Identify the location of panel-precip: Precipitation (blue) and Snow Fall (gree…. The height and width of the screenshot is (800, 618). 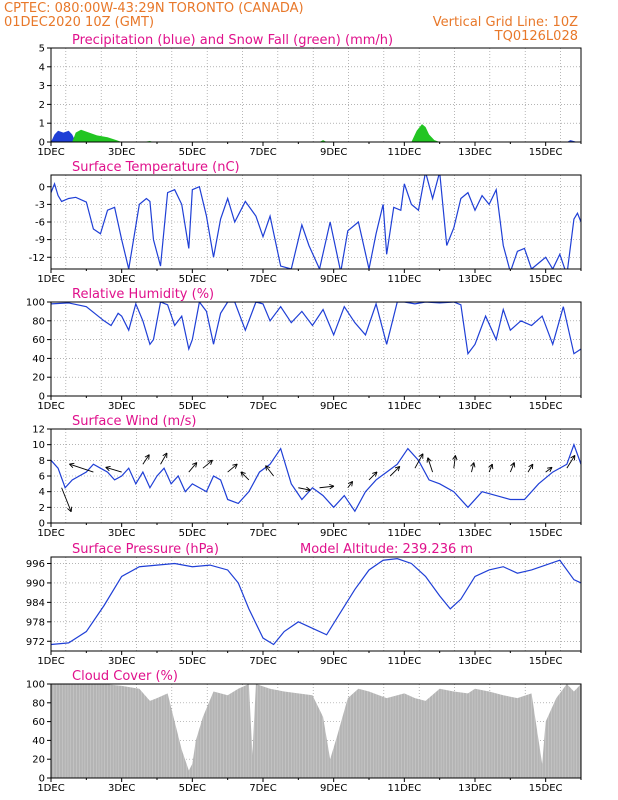
(309, 95).